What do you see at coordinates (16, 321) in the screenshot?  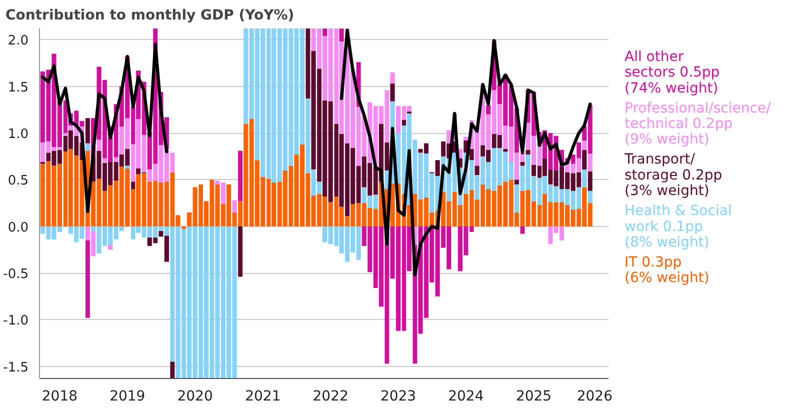 I see `y-tick-label: -1.0` at bounding box center [16, 321].